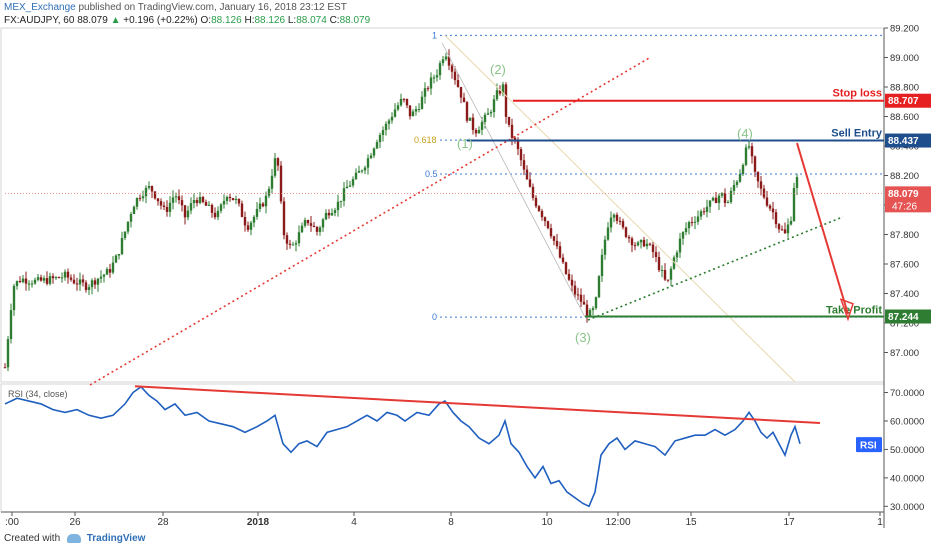 The width and height of the screenshot is (932, 550). I want to click on sell-entry-badge: 88.437, so click(903, 141).